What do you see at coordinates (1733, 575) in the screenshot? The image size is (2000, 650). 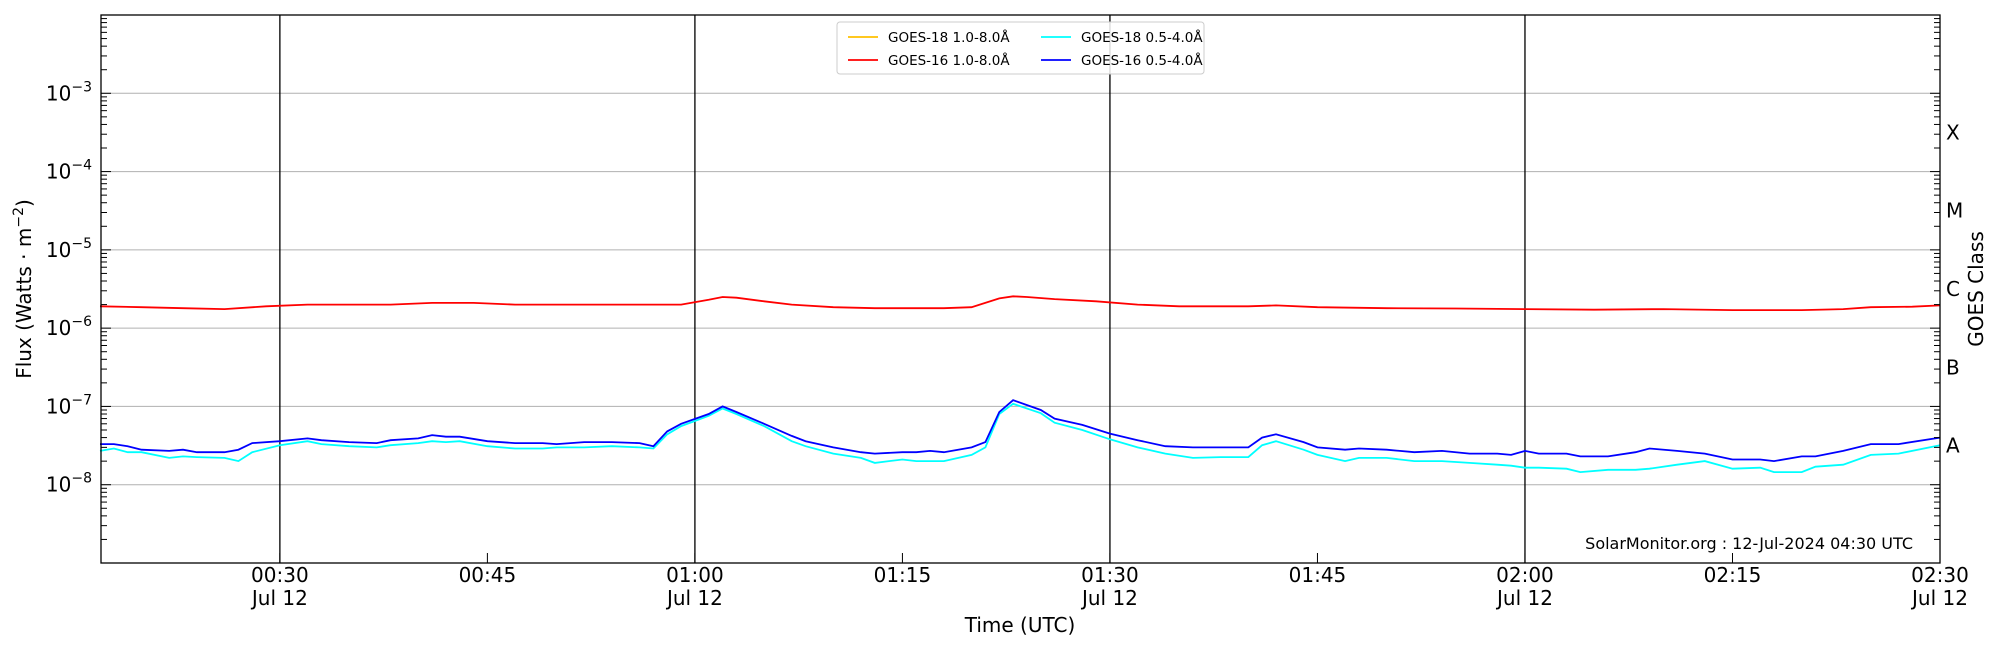 I see `x-tick-time: 02:15` at bounding box center [1733, 575].